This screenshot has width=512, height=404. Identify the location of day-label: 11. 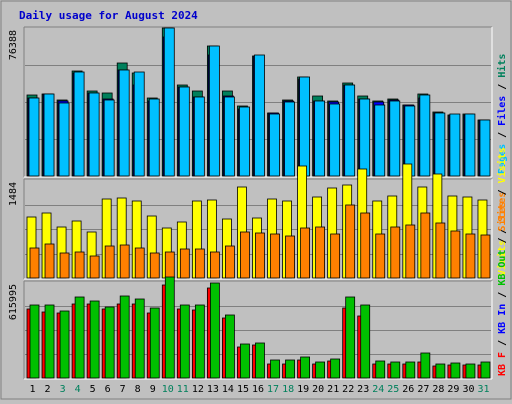
(183, 389).